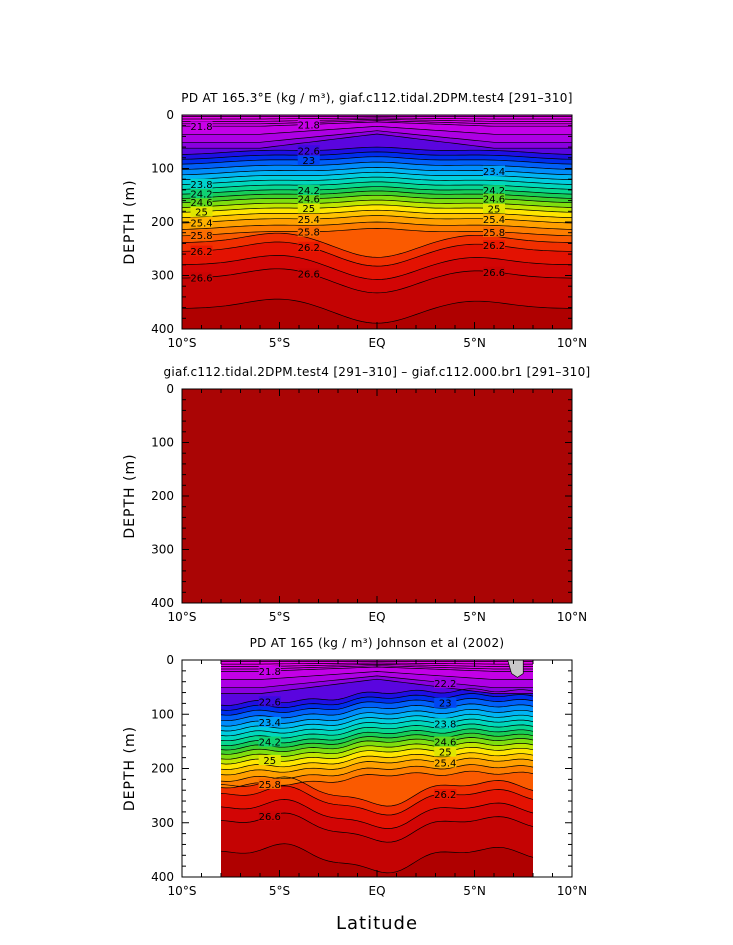  Describe the element at coordinates (494, 172) in the screenshot. I see `contour-label: 23.4` at that location.